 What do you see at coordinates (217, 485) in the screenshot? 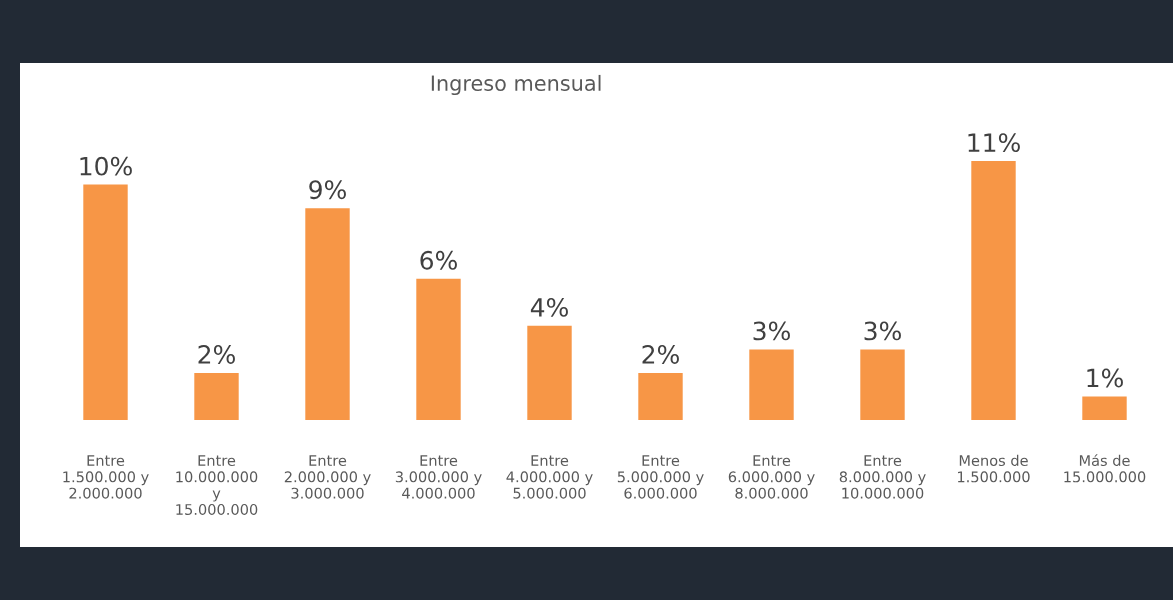
I see `x-tick-label: Entre 10.000.000 y 15.000.000` at bounding box center [217, 485].